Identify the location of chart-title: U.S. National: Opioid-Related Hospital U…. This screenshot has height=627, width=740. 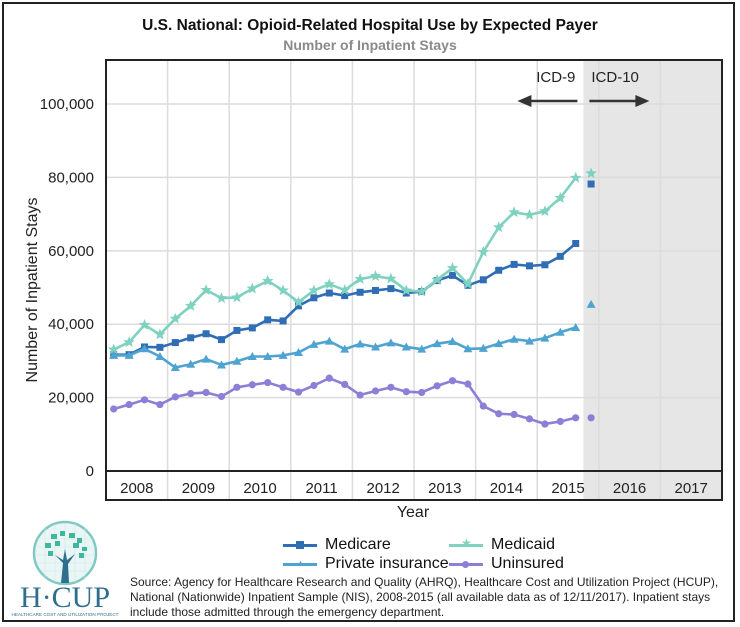
(370, 25).